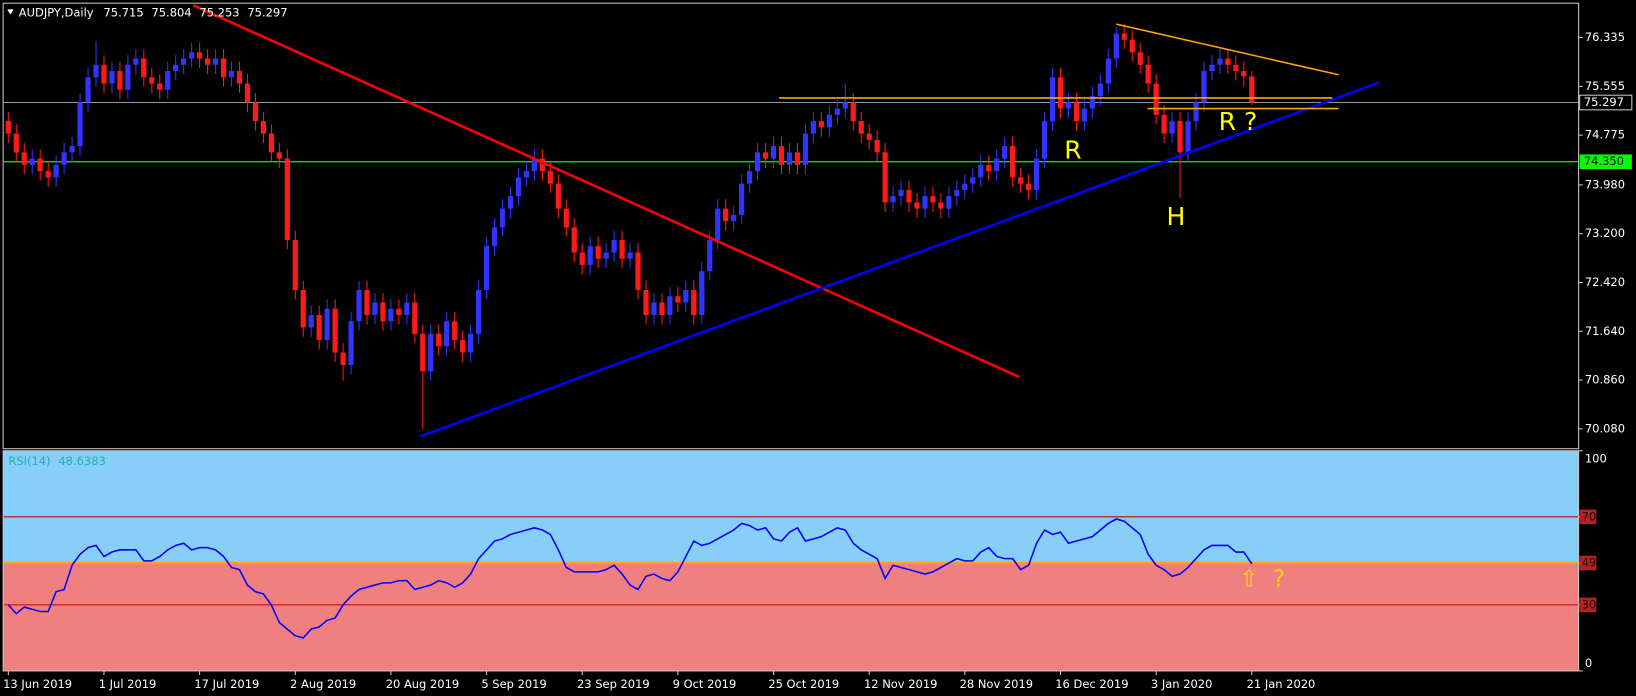 The image size is (1636, 696). I want to click on x-tick-label: 21 Jan 2020, so click(1281, 684).